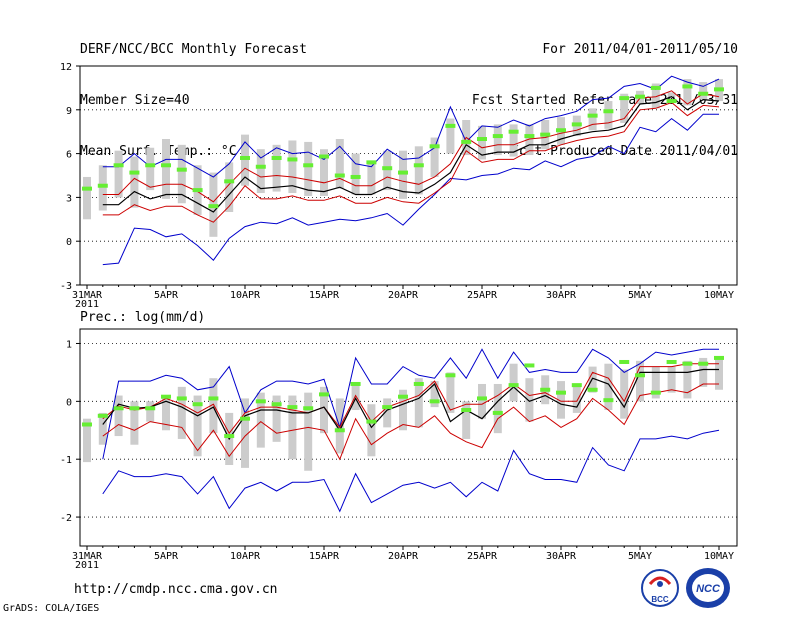  What do you see at coordinates (410, 422) in the screenshot?
I see `chart2-sd-lower-line` at bounding box center [410, 422].